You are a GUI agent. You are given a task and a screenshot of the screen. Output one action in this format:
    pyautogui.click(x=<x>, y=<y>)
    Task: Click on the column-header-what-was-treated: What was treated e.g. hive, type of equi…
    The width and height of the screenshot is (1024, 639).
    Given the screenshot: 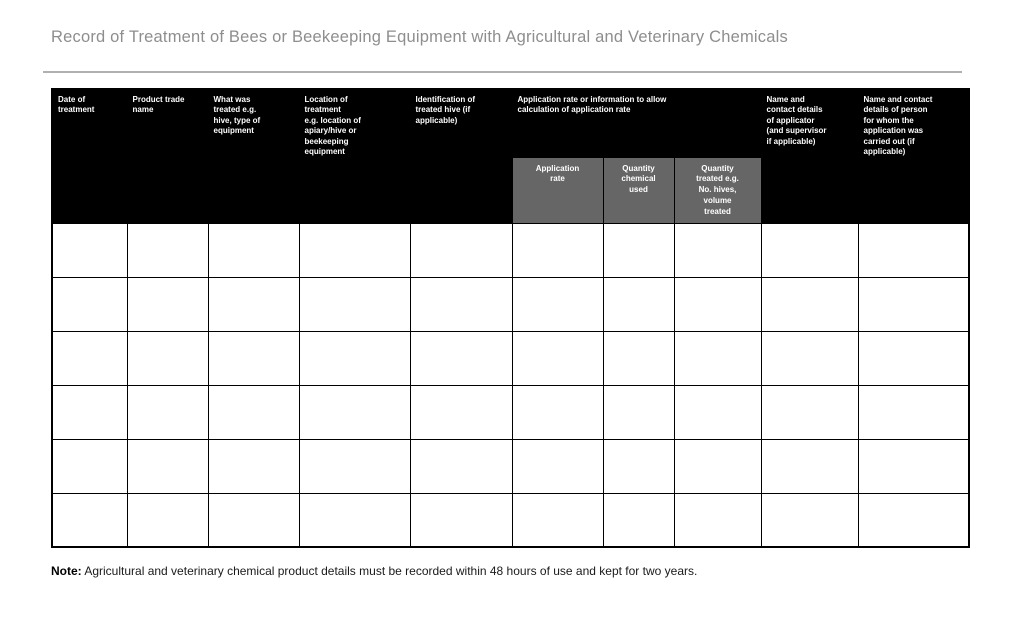 What is the action you would take?
    pyautogui.click(x=253, y=156)
    